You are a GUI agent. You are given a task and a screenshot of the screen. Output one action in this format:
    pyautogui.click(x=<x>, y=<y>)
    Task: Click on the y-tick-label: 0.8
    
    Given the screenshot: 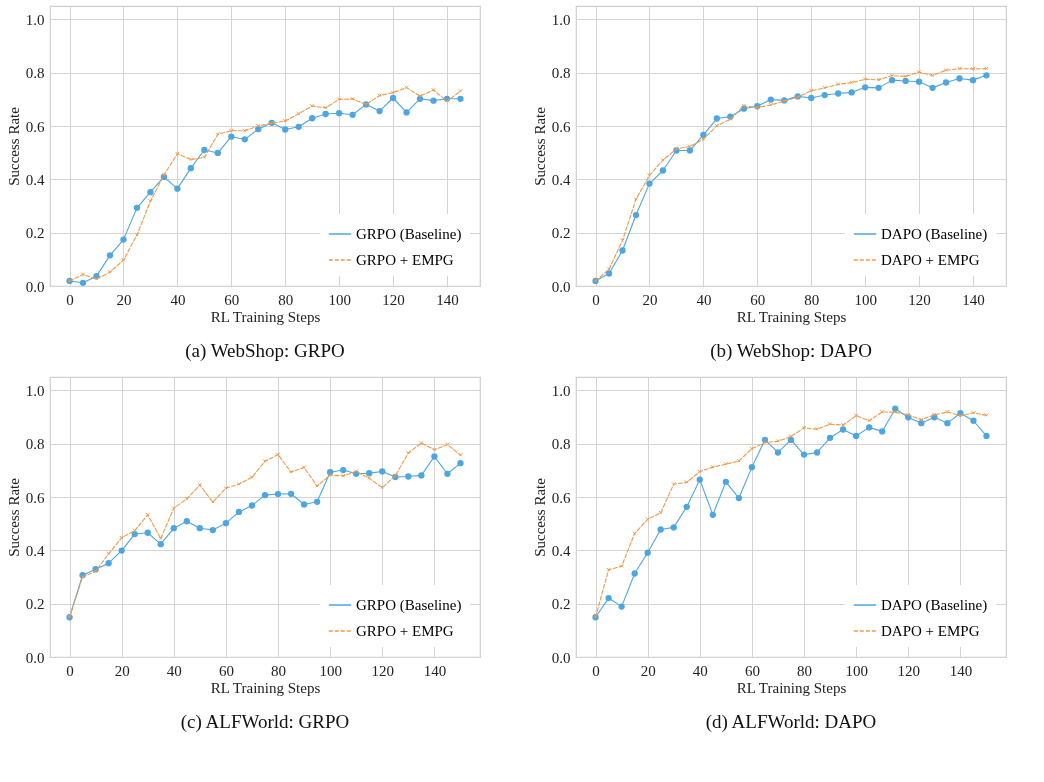 What is the action you would take?
    pyautogui.click(x=561, y=73)
    